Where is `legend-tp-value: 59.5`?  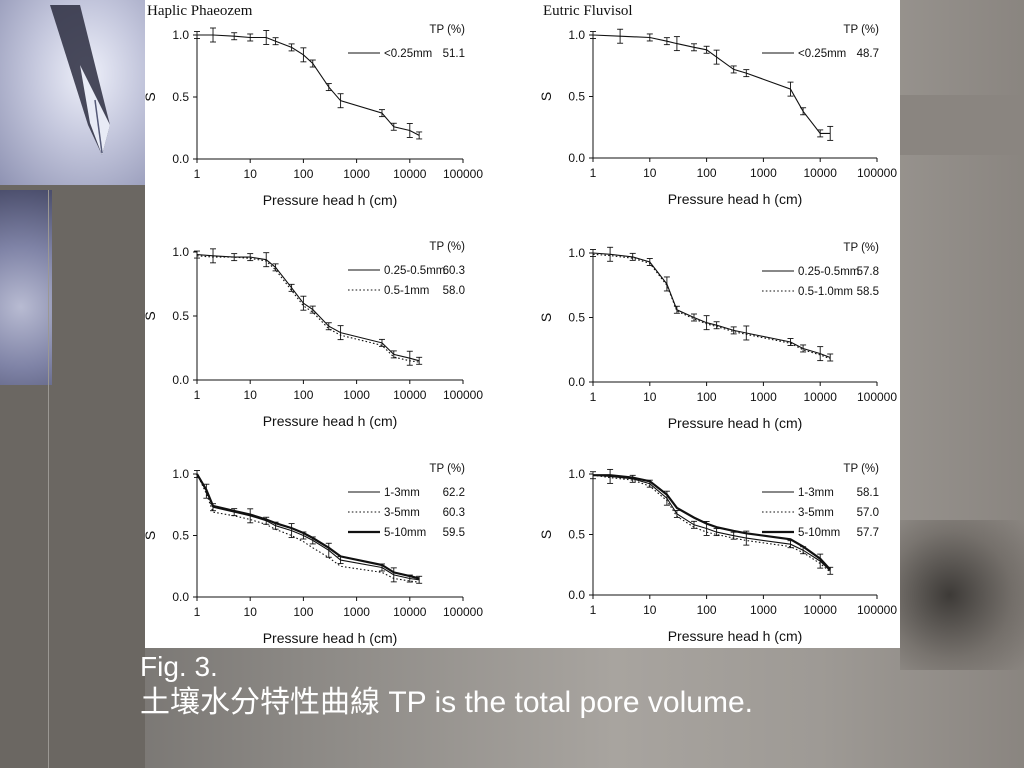 legend-tp-value: 59.5 is located at coordinates (454, 533).